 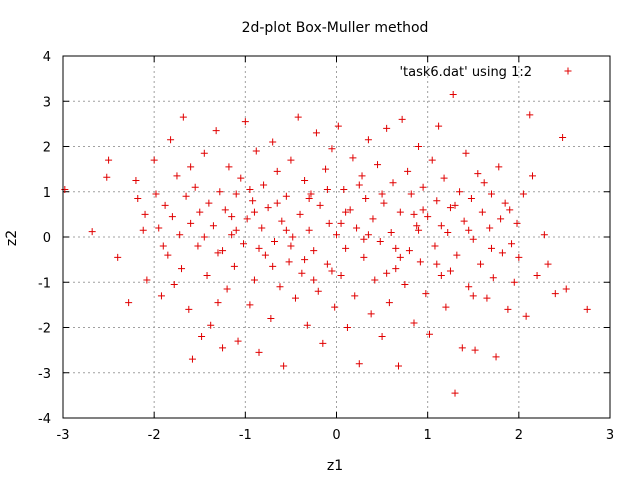 I want to click on y-tick-label: -4, so click(x=44, y=419).